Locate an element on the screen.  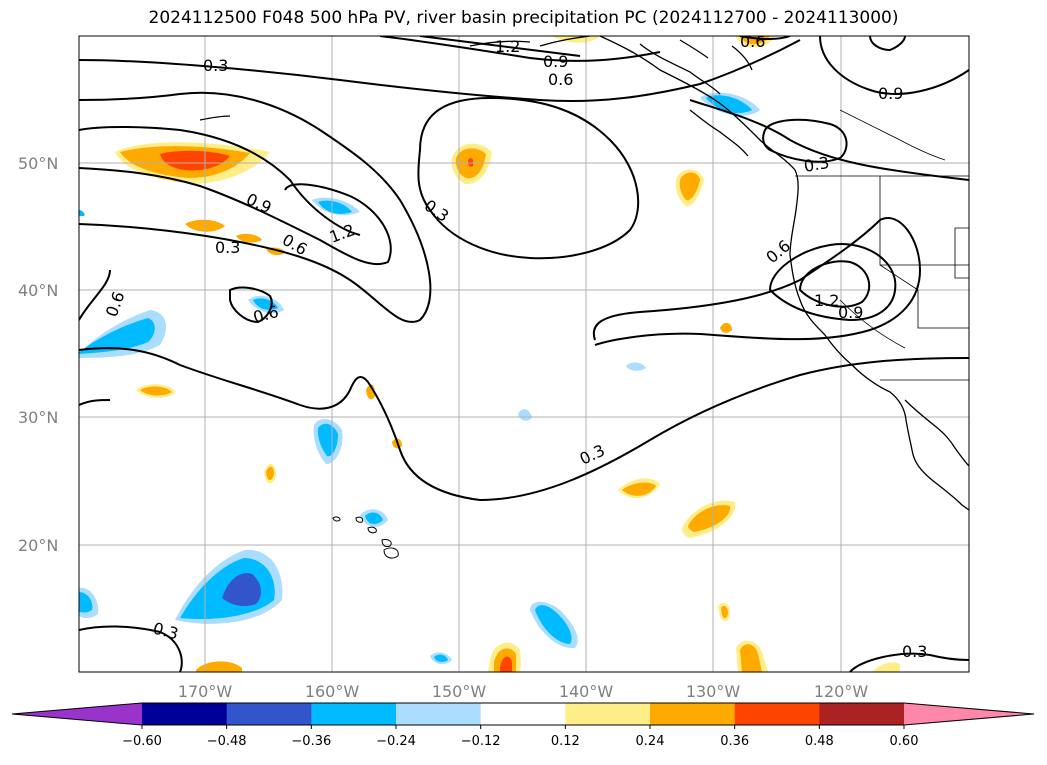
colorbar-tick-label: 0.60 is located at coordinates (904, 741).